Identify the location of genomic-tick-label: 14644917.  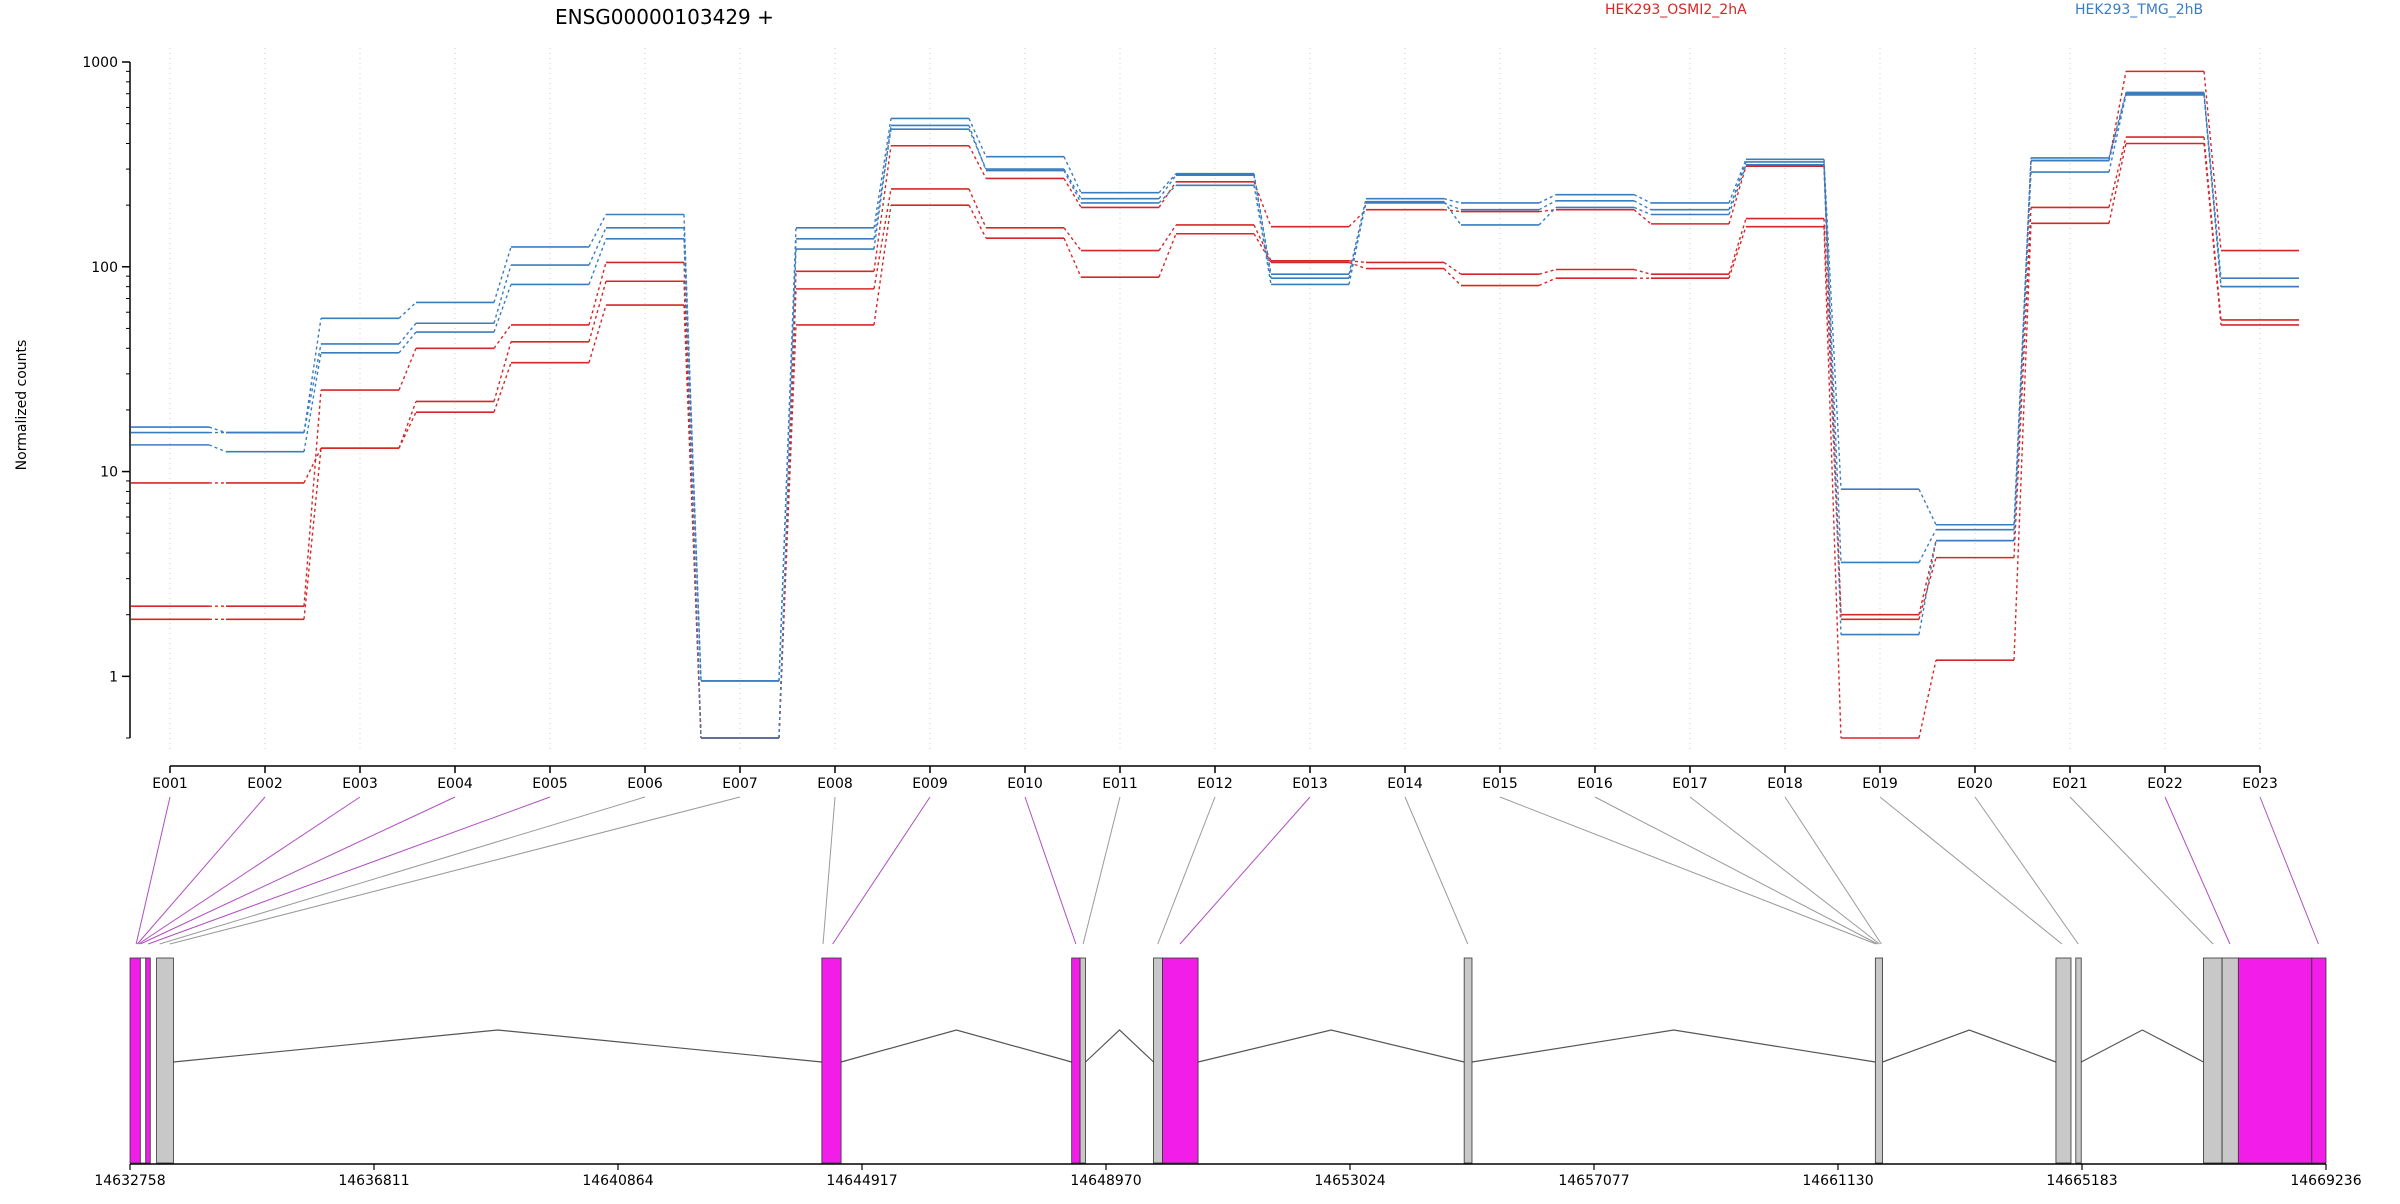
(861, 1181).